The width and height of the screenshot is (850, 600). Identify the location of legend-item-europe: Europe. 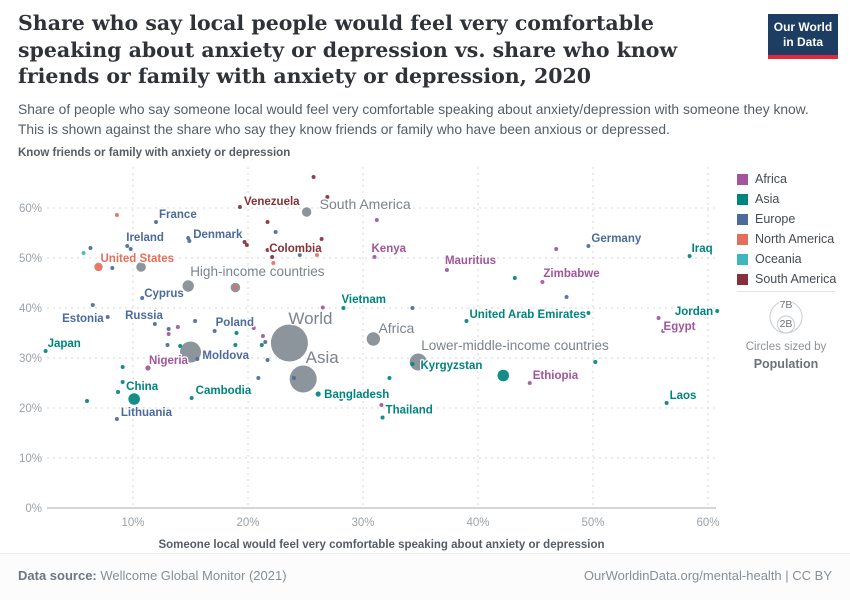
(791, 219).